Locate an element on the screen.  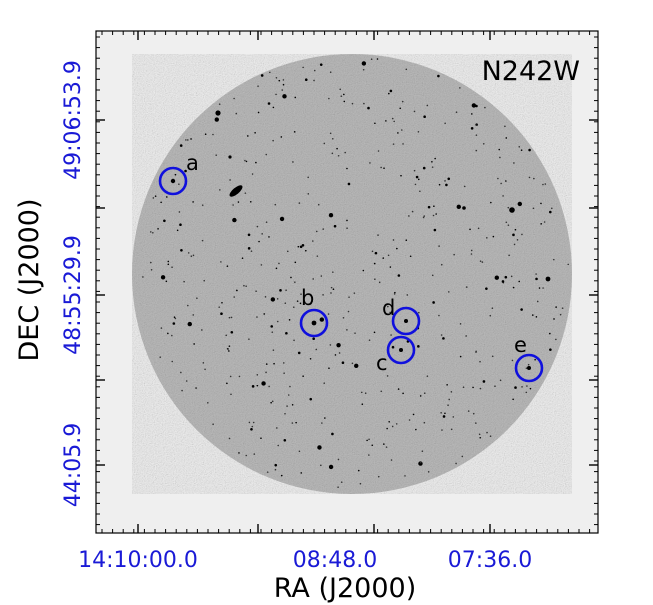
marker-b: b is located at coordinates (314, 312).